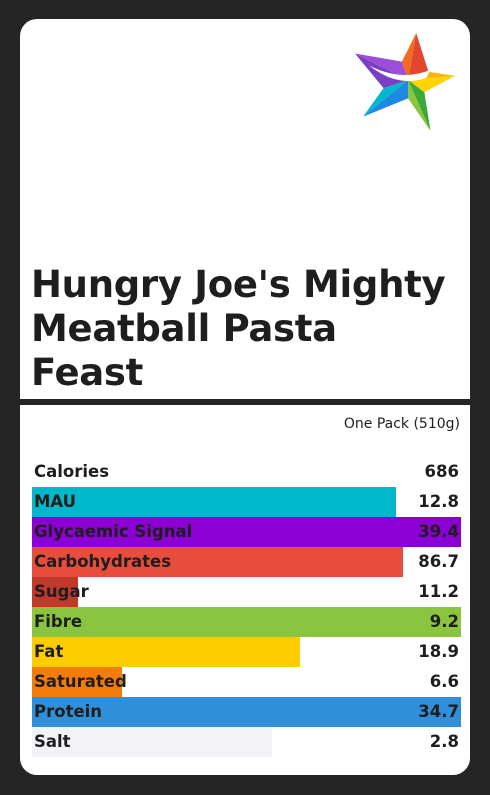 The width and height of the screenshot is (490, 795). I want to click on nutrition-row: Sugar 11.2, so click(246, 592).